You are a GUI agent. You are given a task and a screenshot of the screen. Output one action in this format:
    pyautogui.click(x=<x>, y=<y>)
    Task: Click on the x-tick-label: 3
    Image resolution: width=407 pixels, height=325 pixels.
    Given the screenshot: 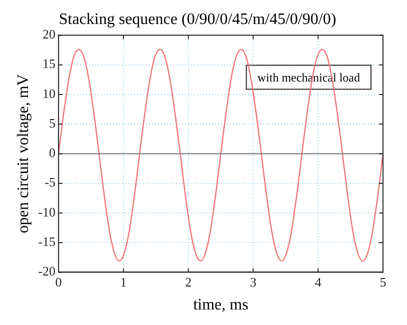 What is the action you would take?
    pyautogui.click(x=253, y=282)
    